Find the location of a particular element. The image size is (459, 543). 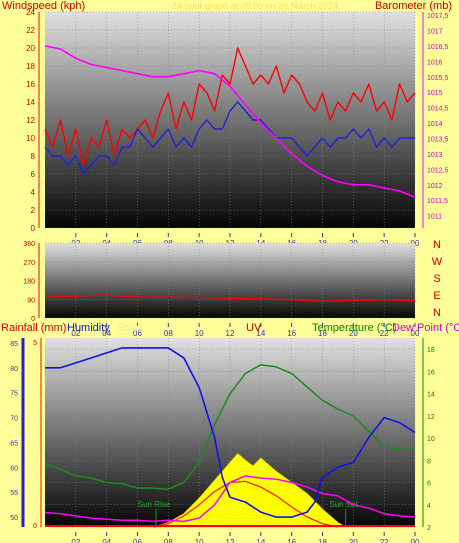

temp-y-label: 6 is located at coordinates (429, 484).